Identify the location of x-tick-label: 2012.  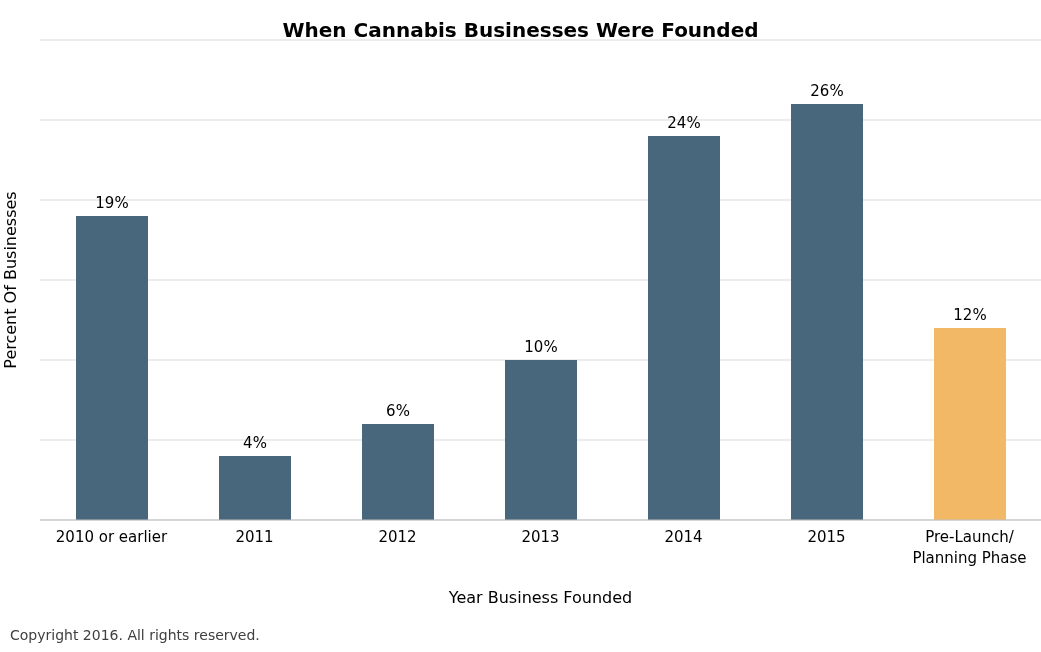
(397, 537).